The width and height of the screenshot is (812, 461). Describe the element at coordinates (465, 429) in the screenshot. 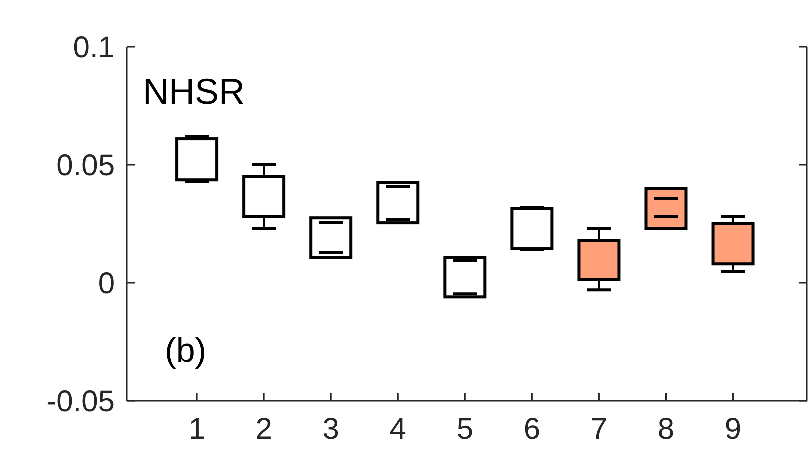

I see `x-tick-label: 5` at that location.